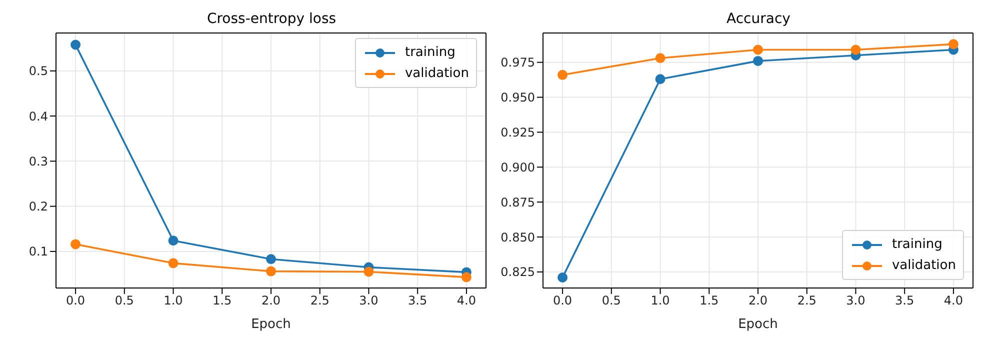 The width and height of the screenshot is (990, 340). Describe the element at coordinates (517, 132) in the screenshot. I see `y-tick-label: 0.925` at that location.